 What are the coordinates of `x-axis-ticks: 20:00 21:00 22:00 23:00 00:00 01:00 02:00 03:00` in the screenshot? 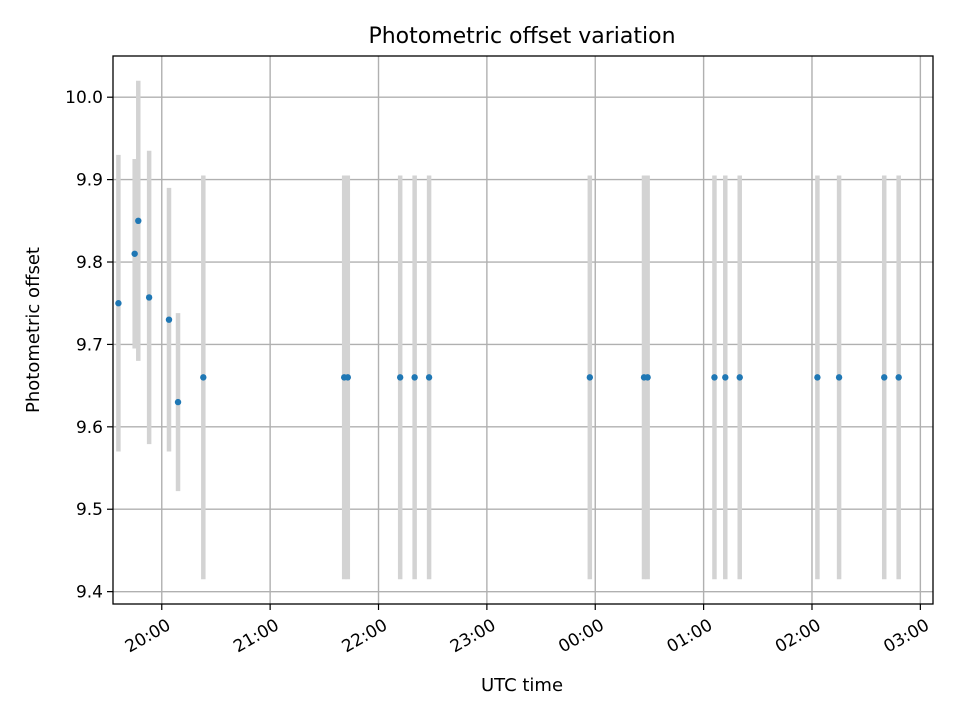 It's located at (527, 630).